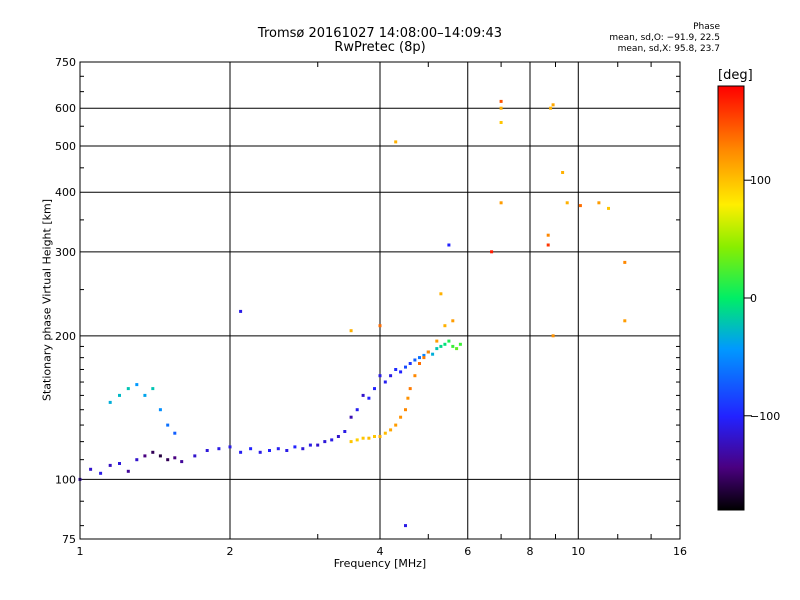  What do you see at coordinates (65, 192) in the screenshot?
I see `y-tick-label: 400` at bounding box center [65, 192].